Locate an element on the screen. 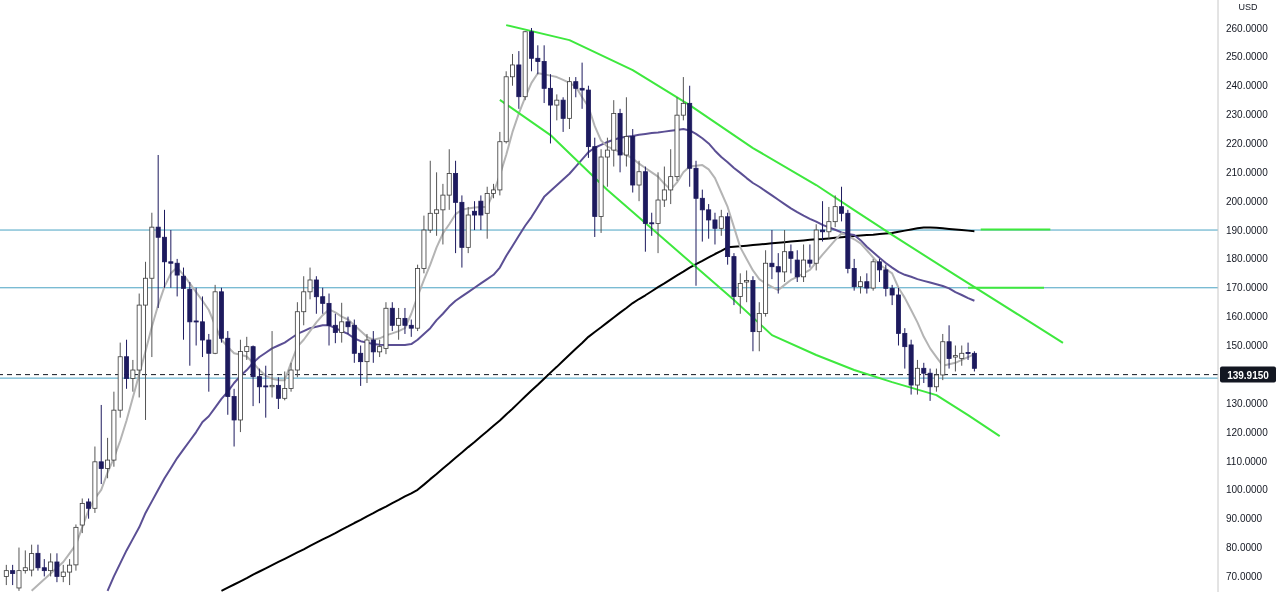  y-tick-label: 160.0000 is located at coordinates (1247, 317).